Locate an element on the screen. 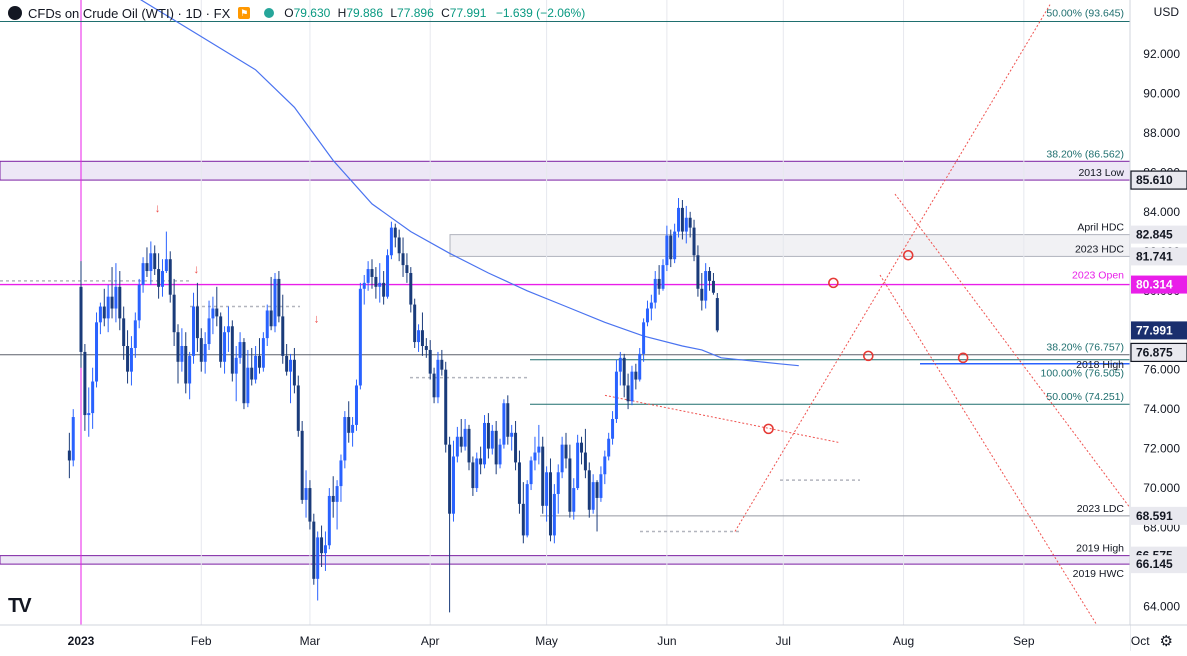  time-tick-label: Apr is located at coordinates (430, 641).